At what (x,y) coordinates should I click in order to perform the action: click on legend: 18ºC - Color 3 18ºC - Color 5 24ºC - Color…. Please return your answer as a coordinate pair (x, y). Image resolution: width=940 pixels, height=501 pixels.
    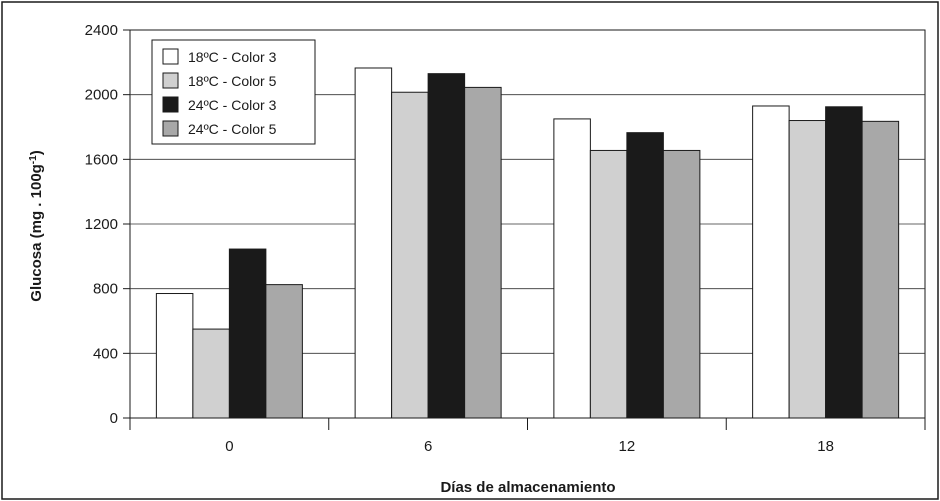
    Looking at the image, I should click on (233, 92).